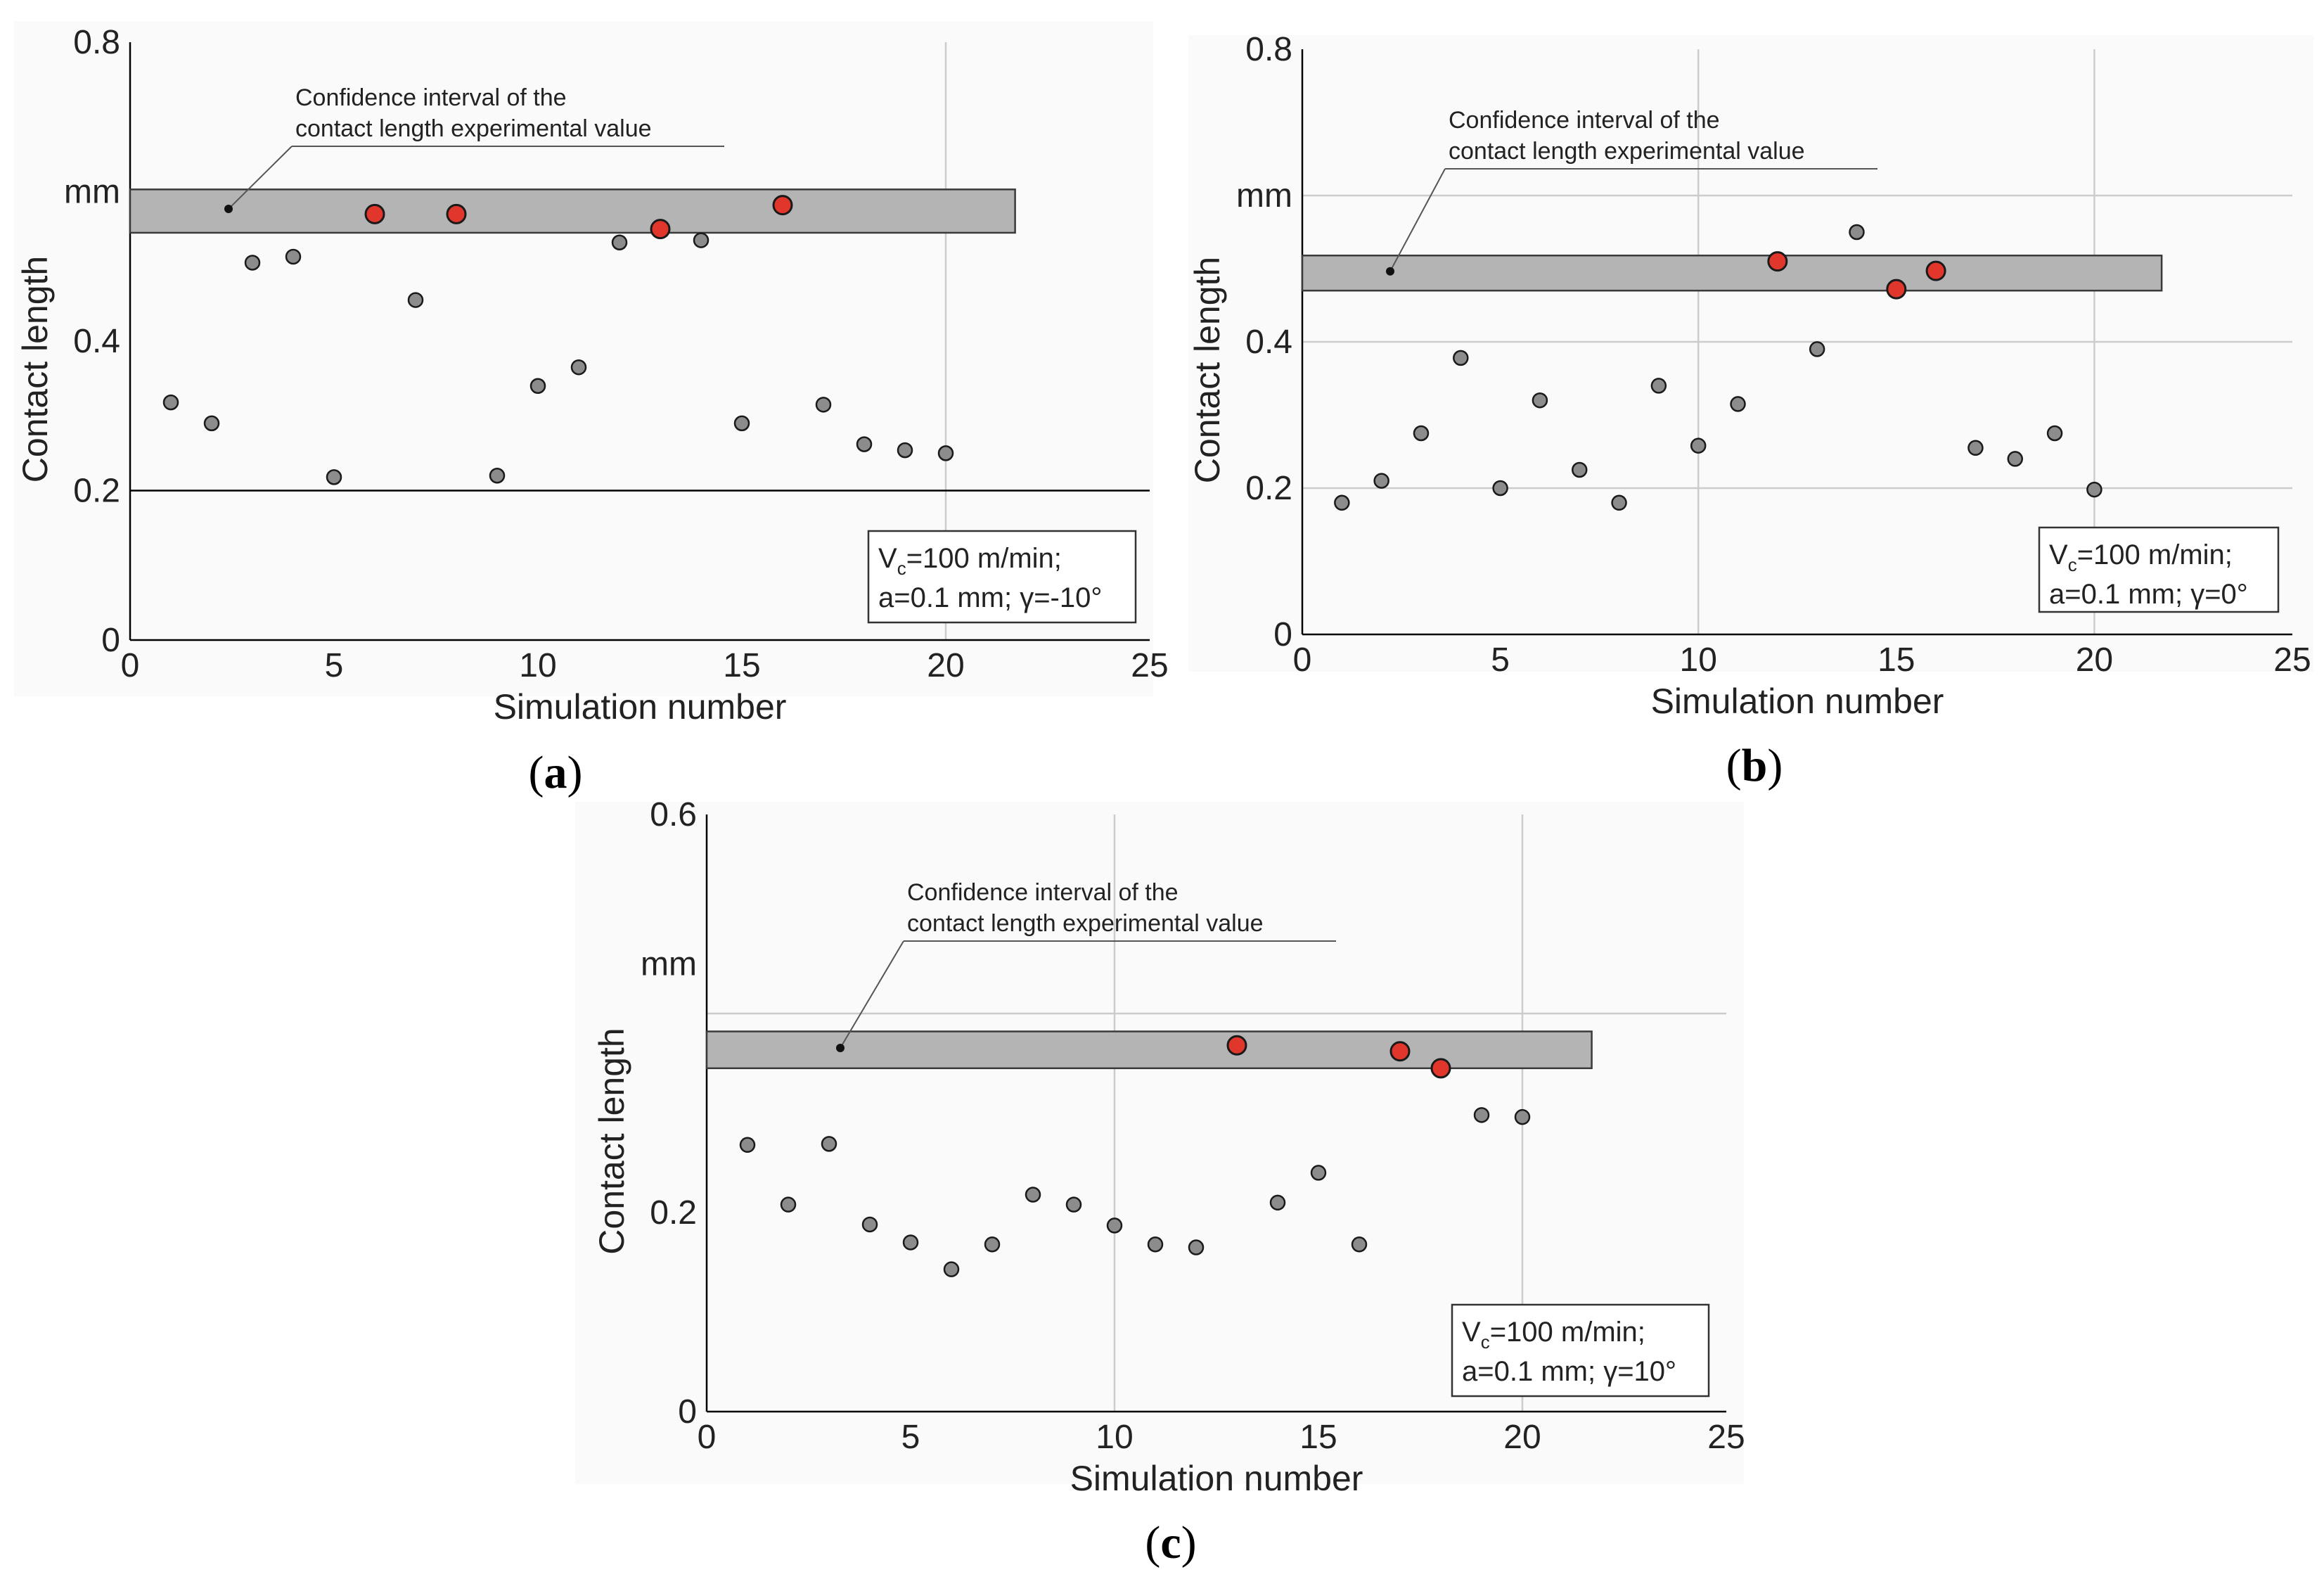 This screenshot has width=2324, height=1579. Describe the element at coordinates (669, 964) in the screenshot. I see `y-unit-label: mm` at that location.